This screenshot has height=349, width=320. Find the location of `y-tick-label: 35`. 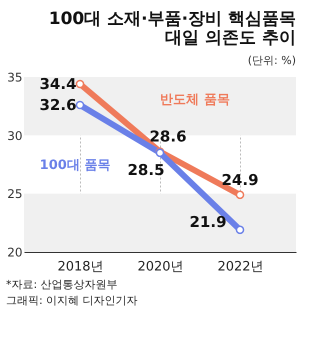

y-tick-label: 35 is located at coordinates (14, 77).